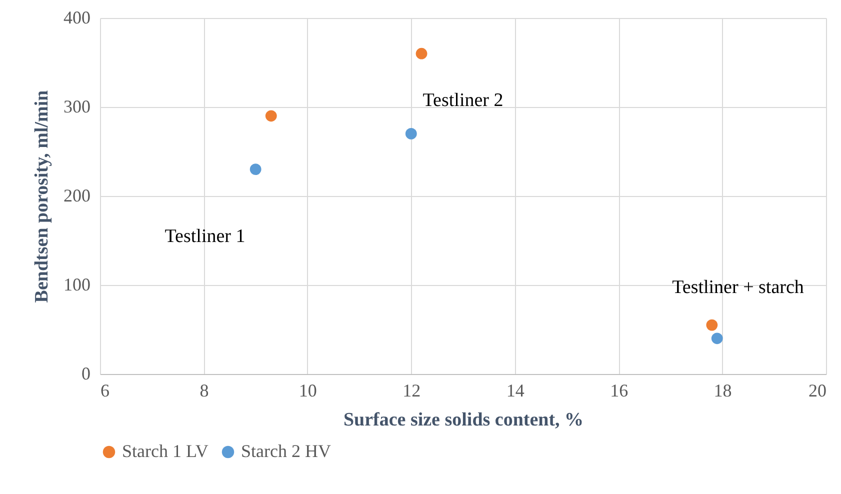 The width and height of the screenshot is (841, 494). I want to click on x-tick-label: 20, so click(817, 390).